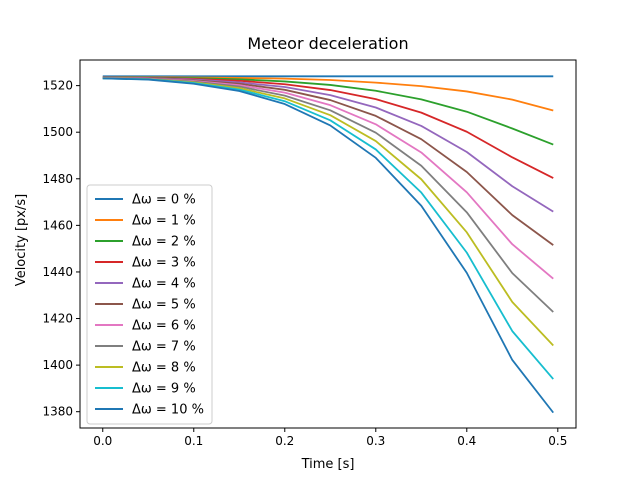 This screenshot has width=640, height=484. What do you see at coordinates (164, 347) in the screenshot?
I see `legend-label-7: Δω = 7 %` at bounding box center [164, 347].